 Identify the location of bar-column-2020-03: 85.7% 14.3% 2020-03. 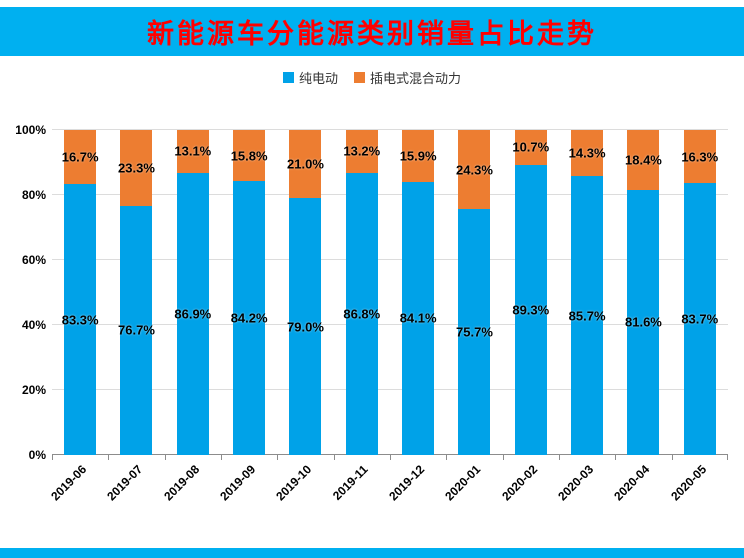
(585, 316).